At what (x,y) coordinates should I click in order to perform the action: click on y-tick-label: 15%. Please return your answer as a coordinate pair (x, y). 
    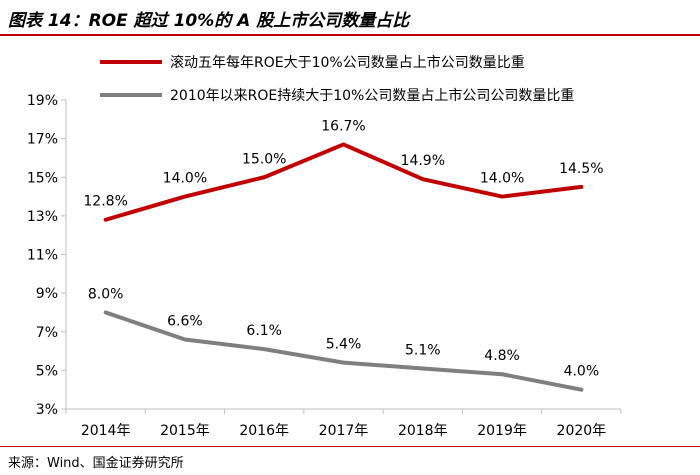
    Looking at the image, I should click on (42, 178).